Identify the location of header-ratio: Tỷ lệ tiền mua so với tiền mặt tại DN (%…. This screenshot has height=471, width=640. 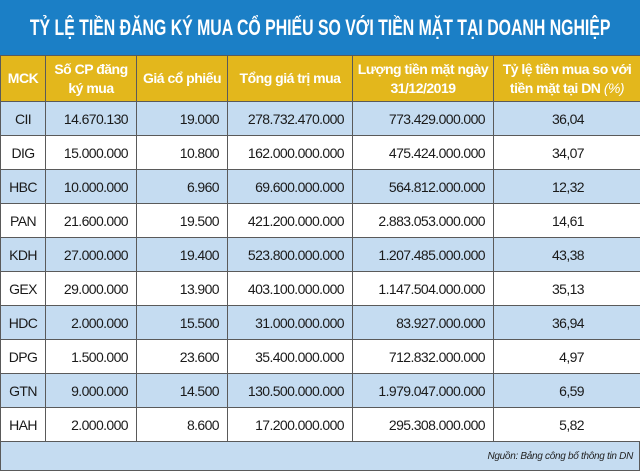
(566, 78).